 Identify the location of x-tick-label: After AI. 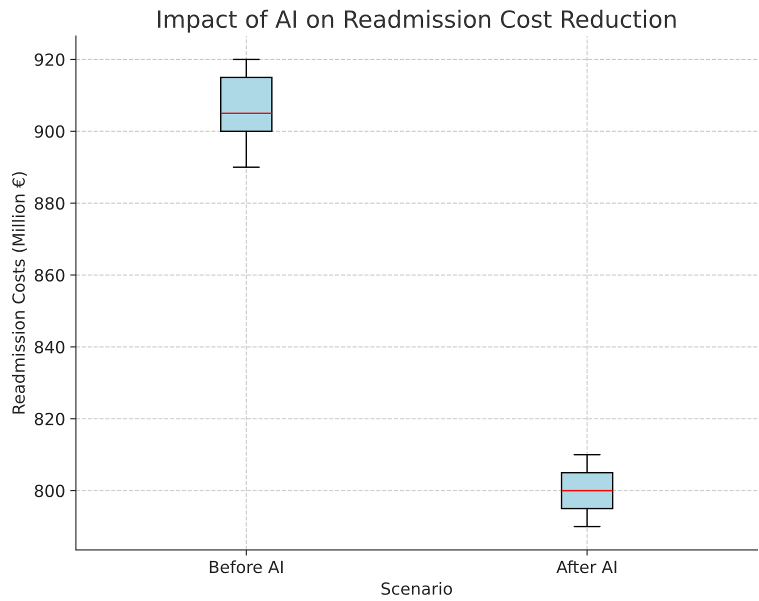
(586, 567).